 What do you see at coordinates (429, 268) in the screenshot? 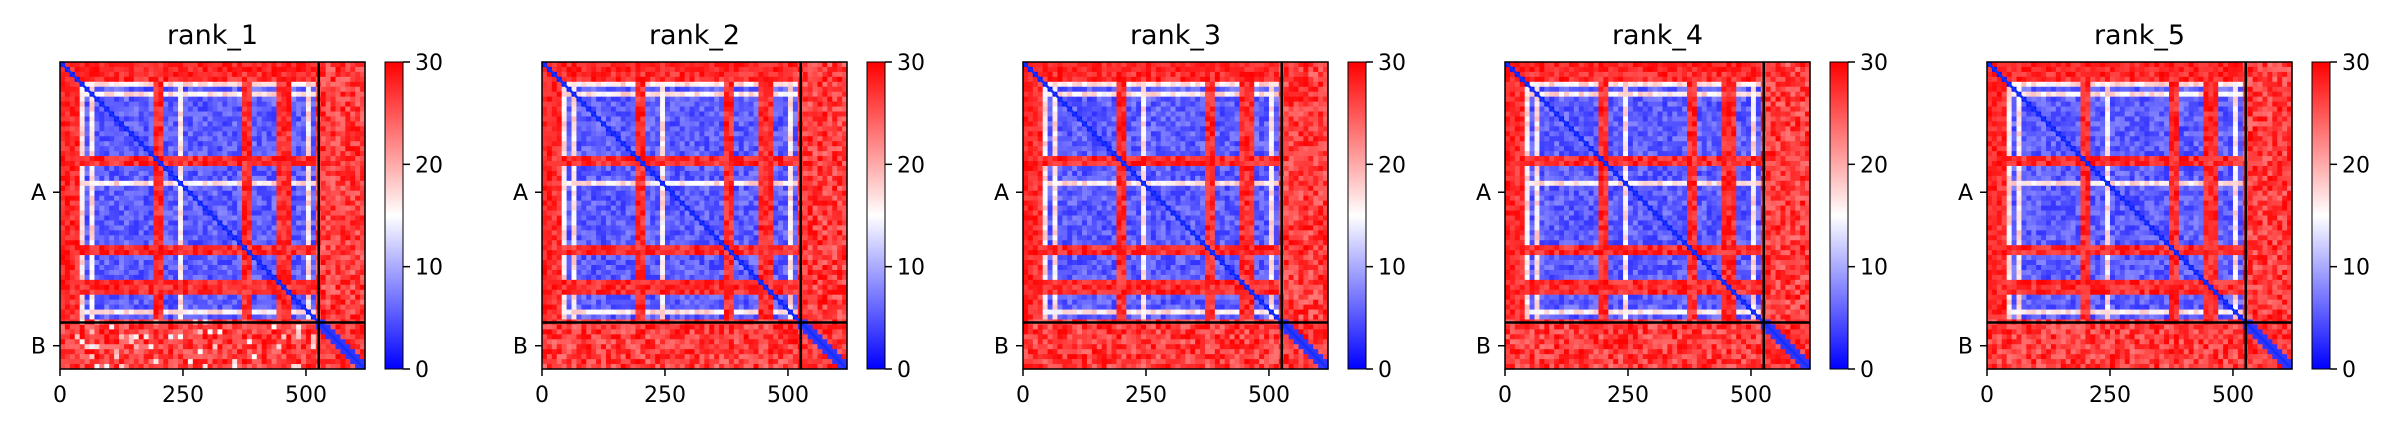
I see `colorbar-tick-label: 10` at bounding box center [429, 268].